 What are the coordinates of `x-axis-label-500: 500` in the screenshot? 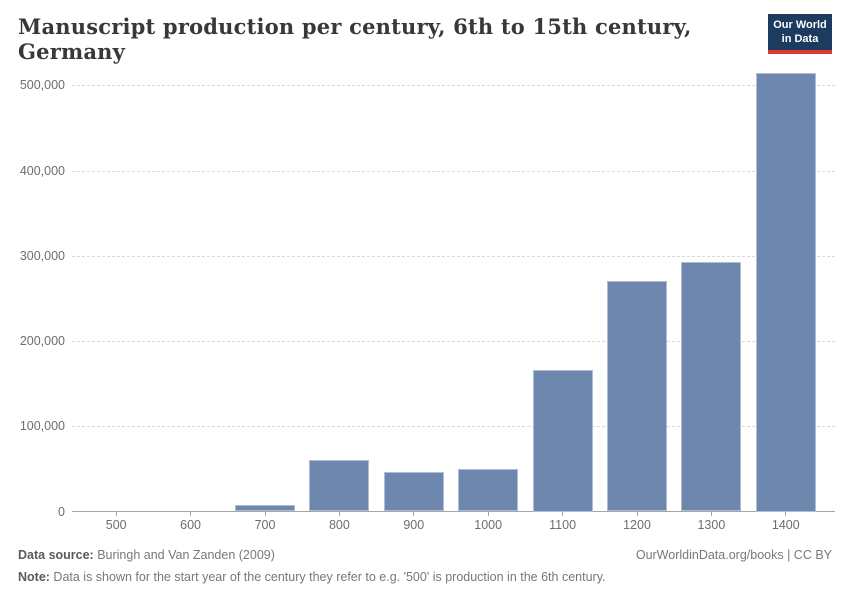 It's located at (116, 525).